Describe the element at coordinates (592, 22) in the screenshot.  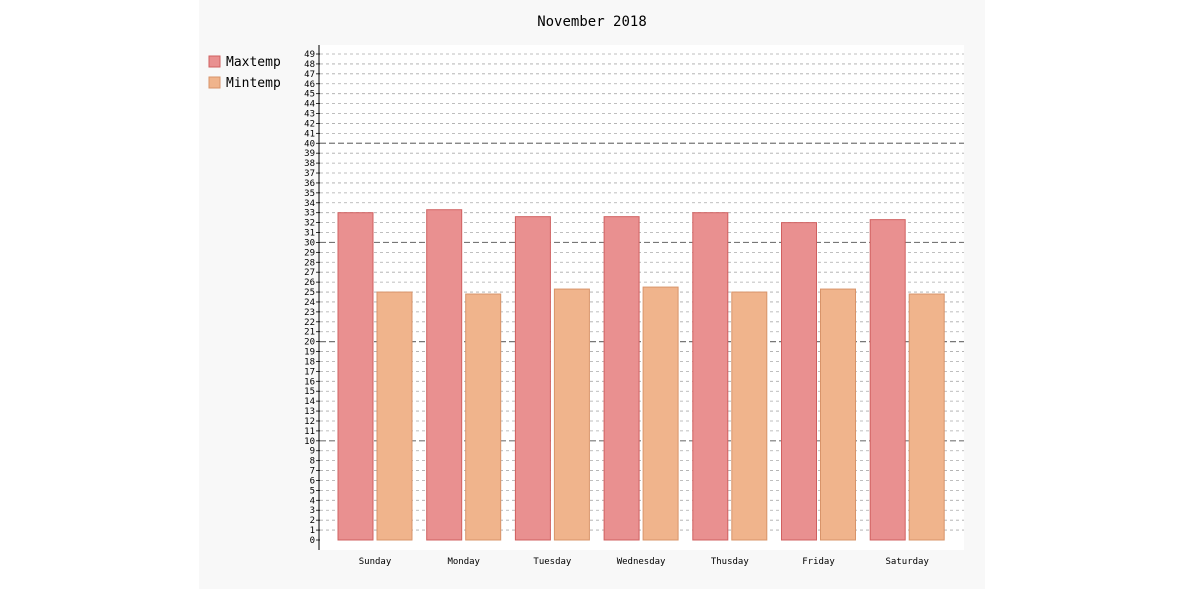
I see `chart-title: November 2018` at that location.